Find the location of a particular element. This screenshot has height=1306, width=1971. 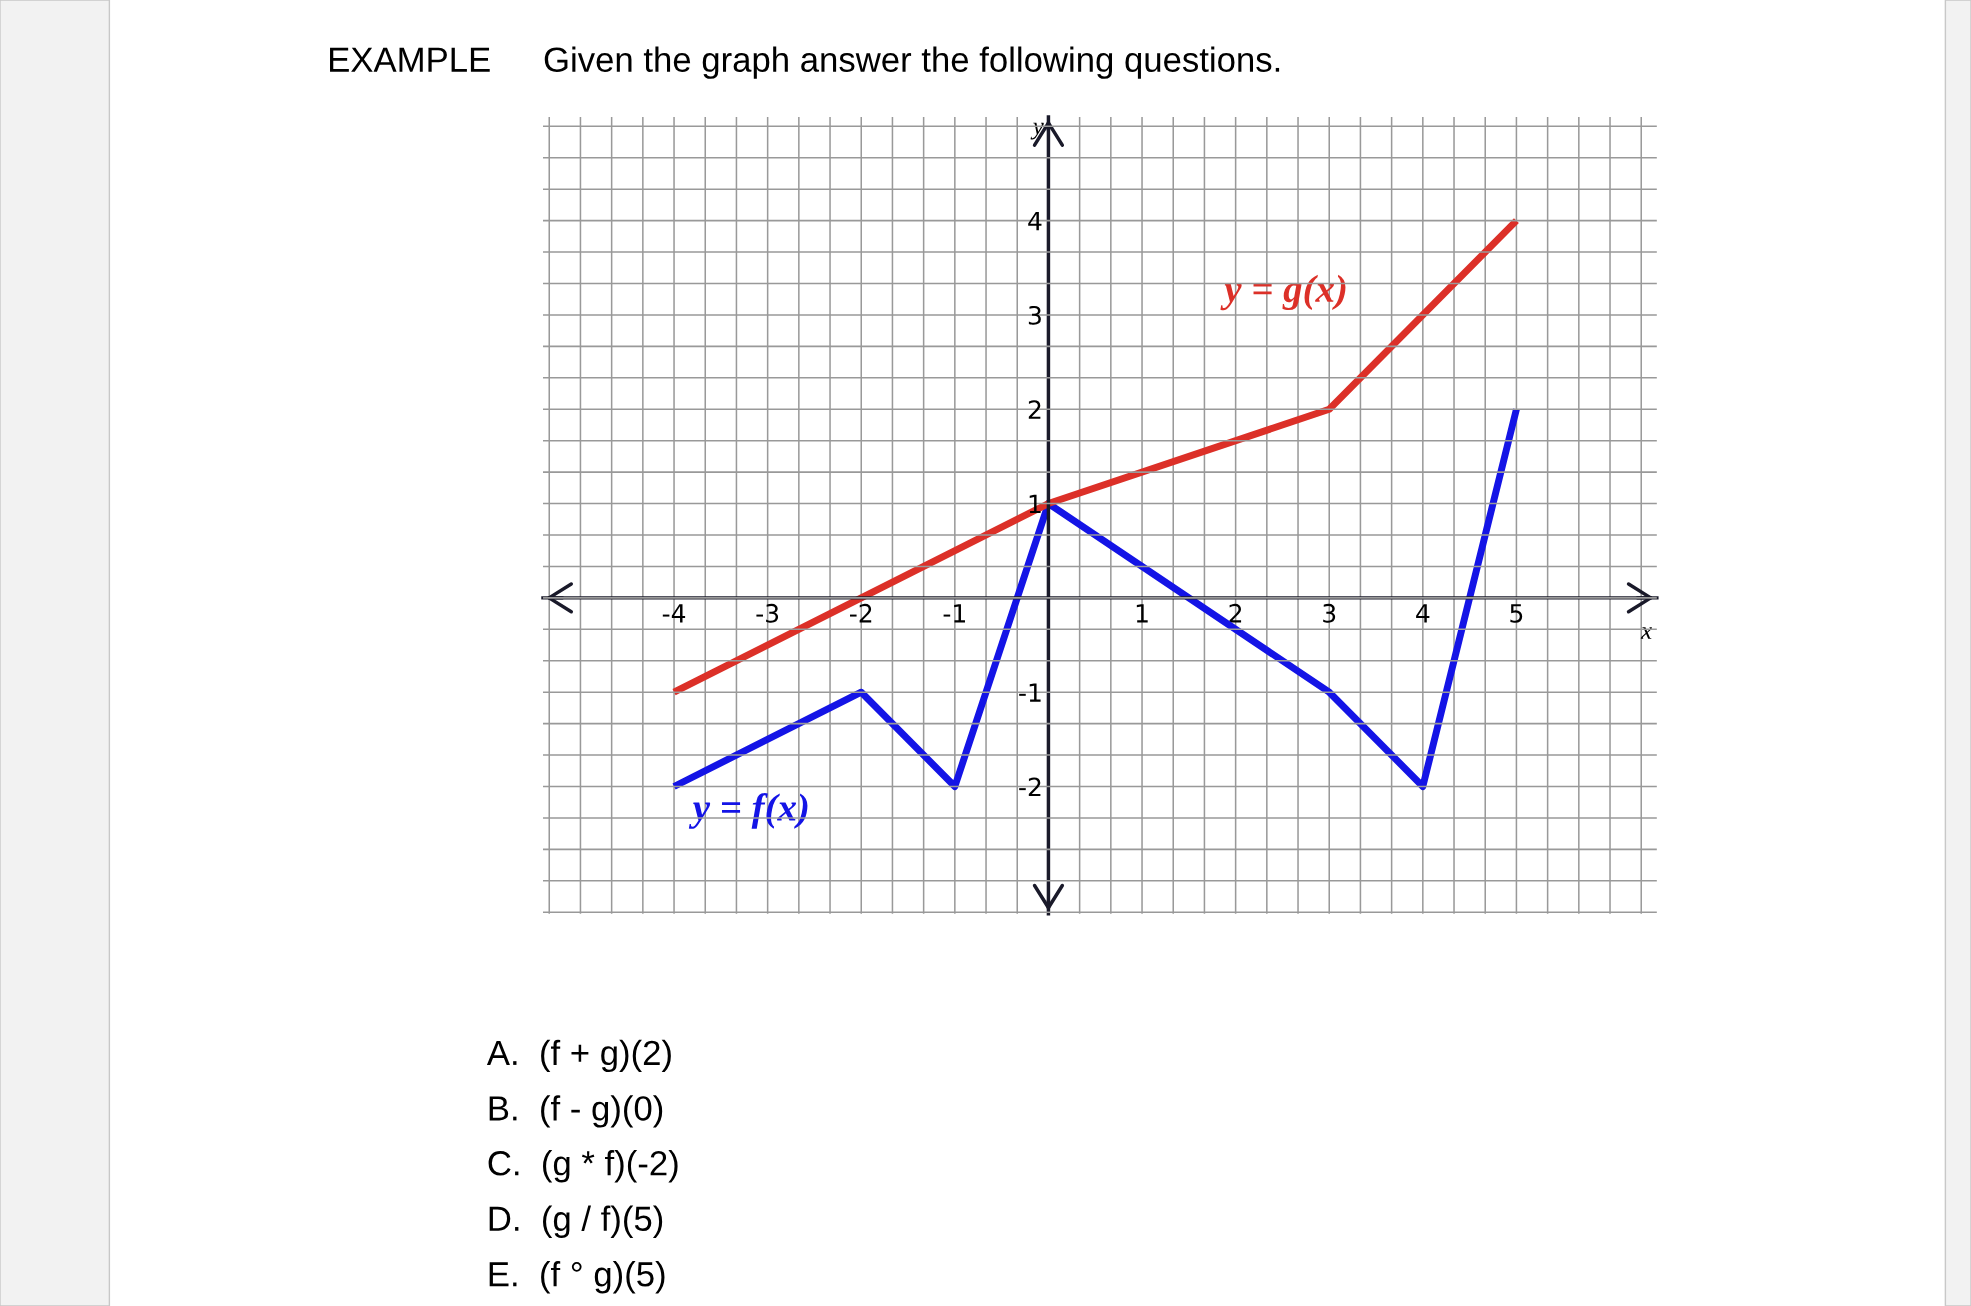

x-tick-label: -3 is located at coordinates (767, 613).